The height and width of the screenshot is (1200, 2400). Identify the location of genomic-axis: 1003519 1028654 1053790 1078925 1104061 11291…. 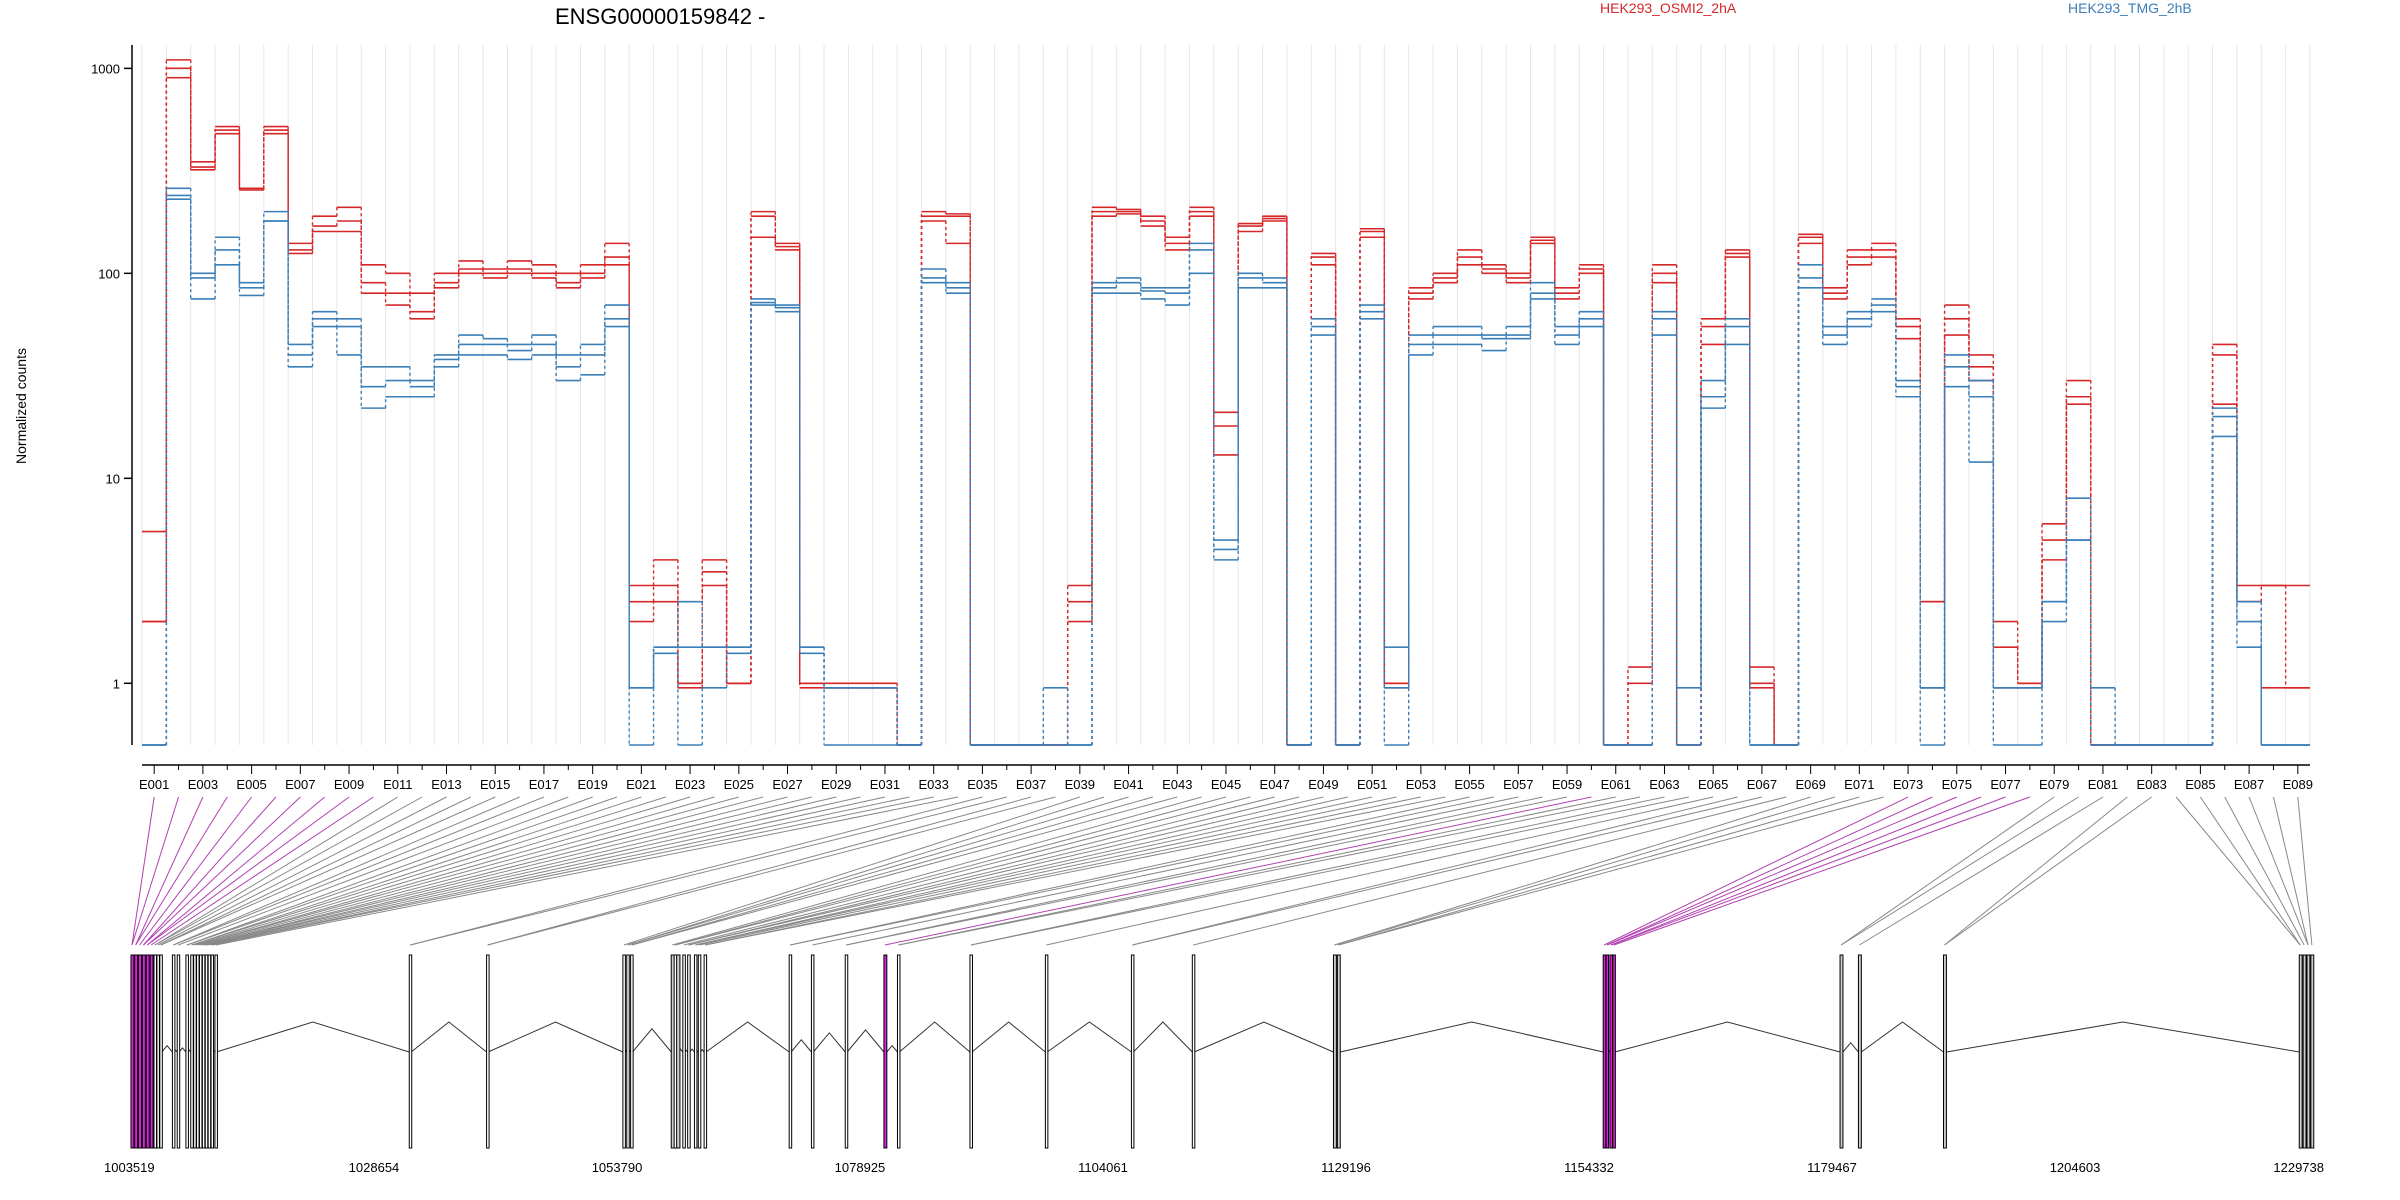
(1214, 1167).